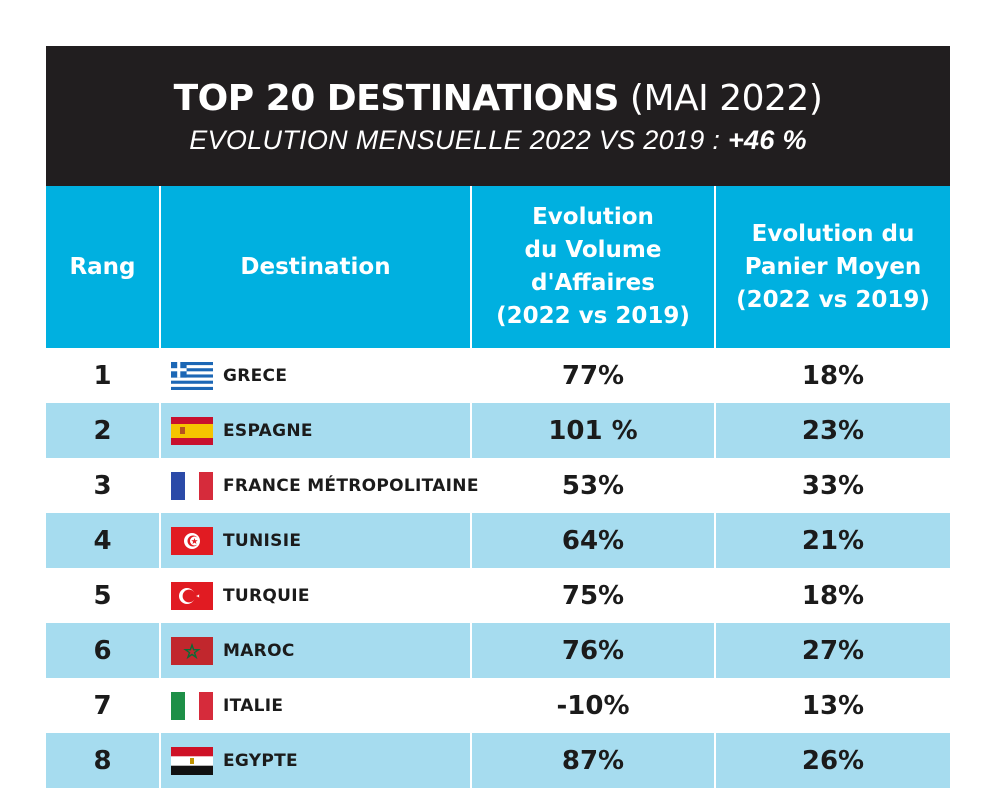 Image resolution: width=1000 pixels, height=788 pixels. I want to click on column-header-rank: Rang, so click(103, 267).